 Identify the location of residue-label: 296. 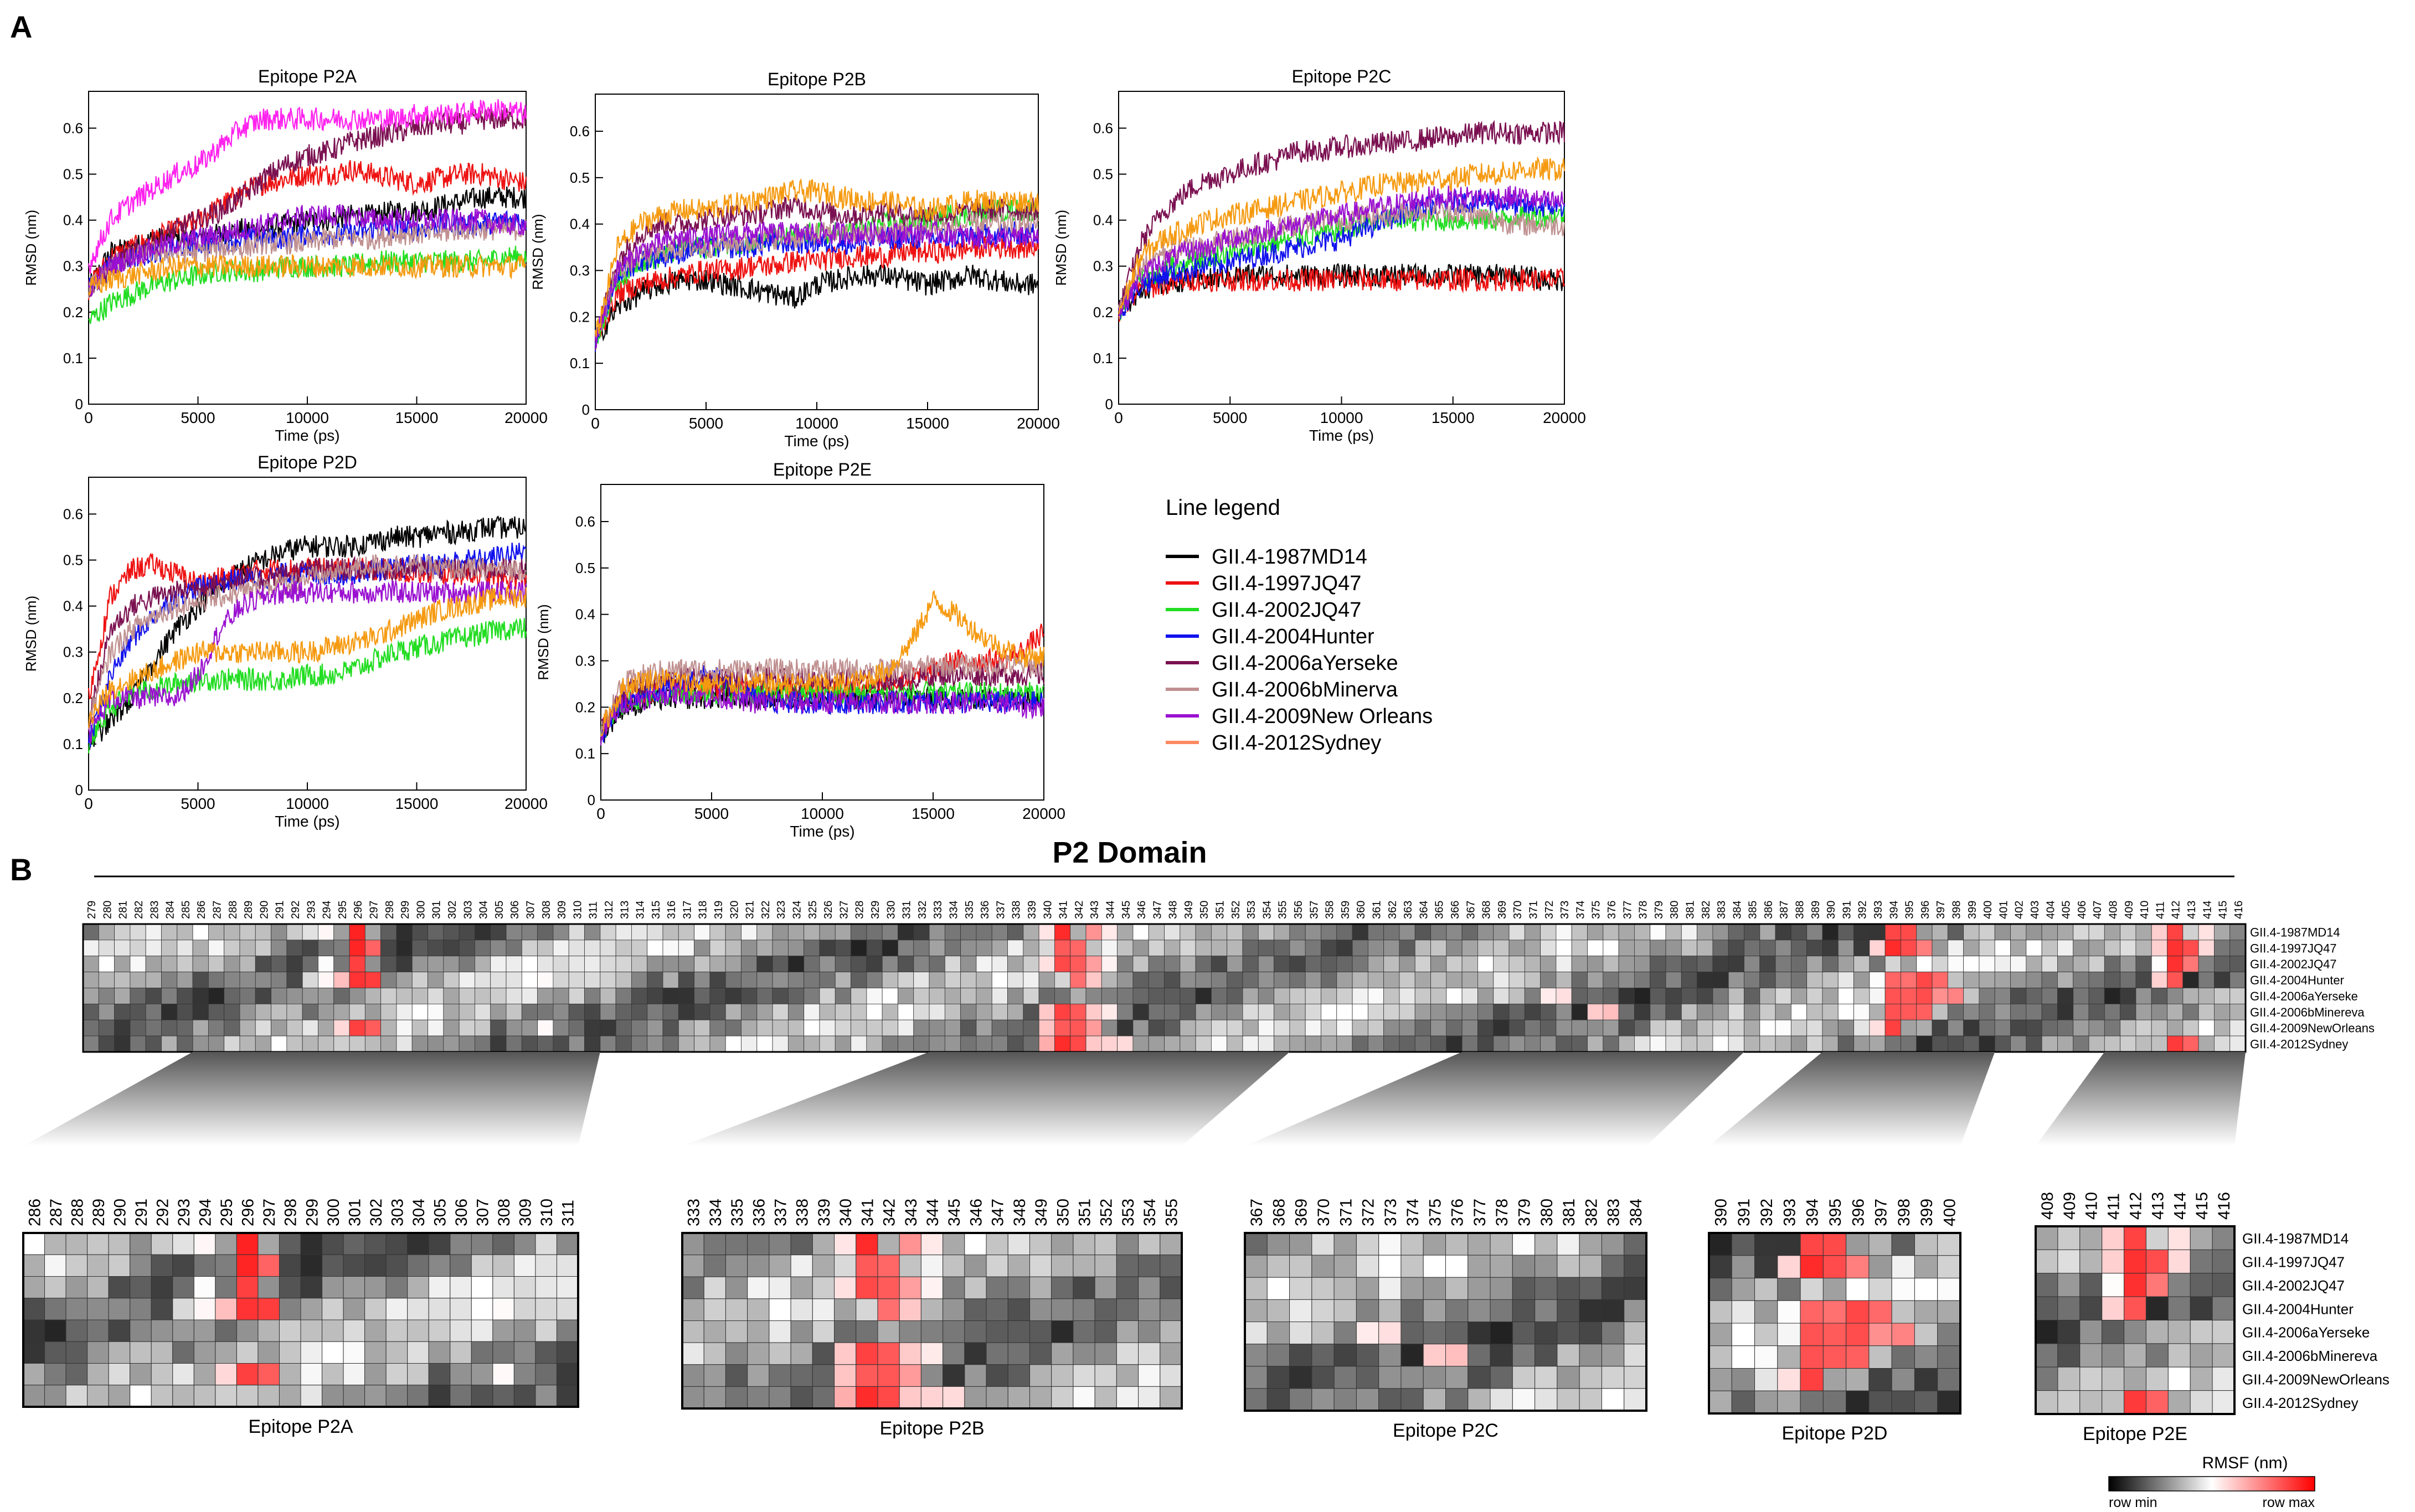
(358, 910).